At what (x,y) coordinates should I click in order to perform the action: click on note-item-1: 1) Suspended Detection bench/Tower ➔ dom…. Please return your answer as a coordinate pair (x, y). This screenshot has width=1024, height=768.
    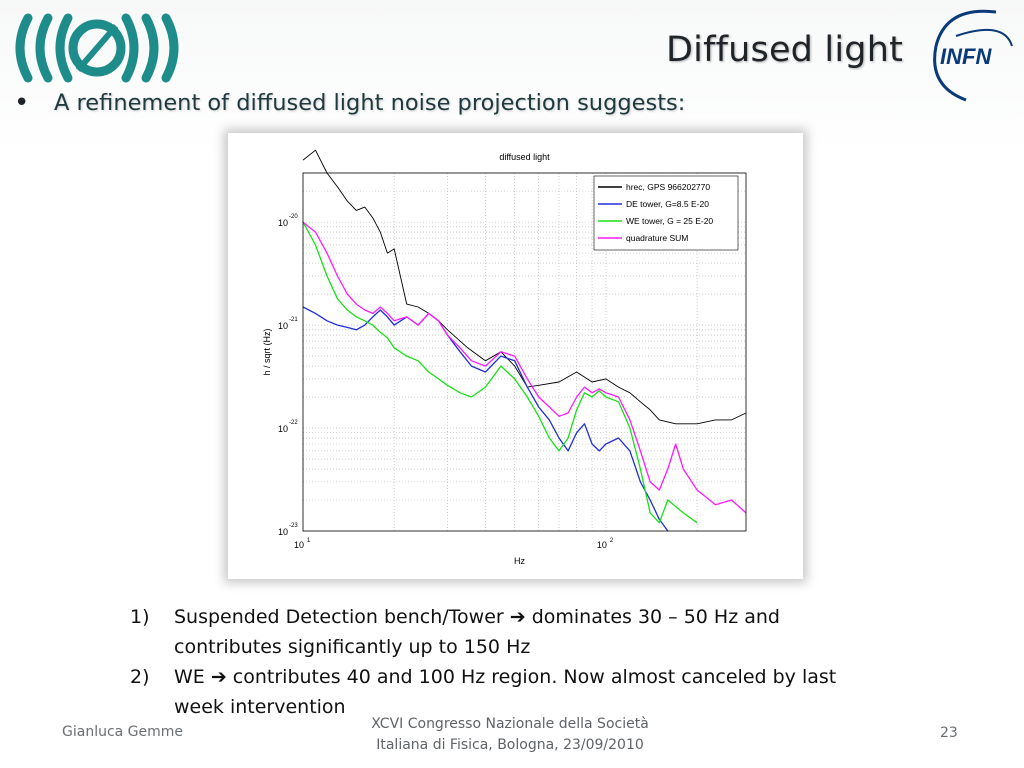
    Looking at the image, I should click on (510, 632).